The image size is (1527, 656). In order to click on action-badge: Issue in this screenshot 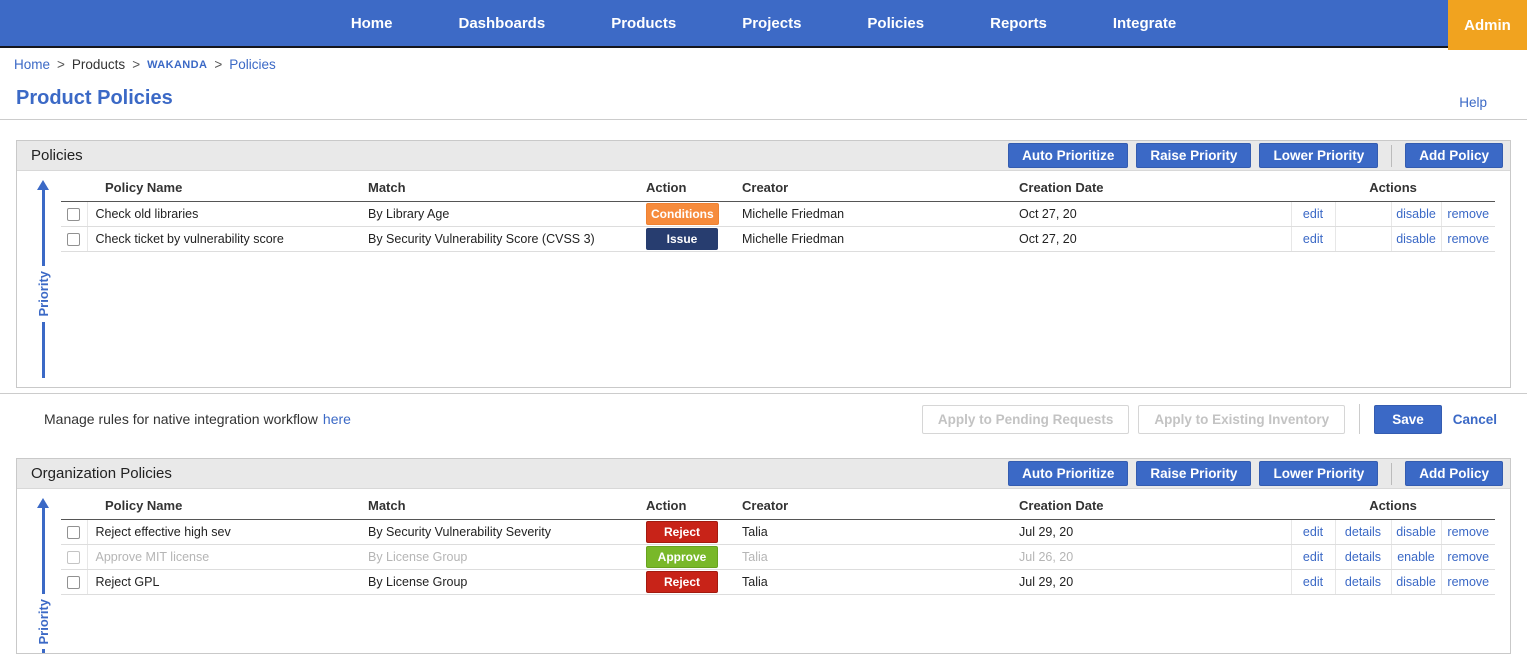, I will do `click(682, 239)`.